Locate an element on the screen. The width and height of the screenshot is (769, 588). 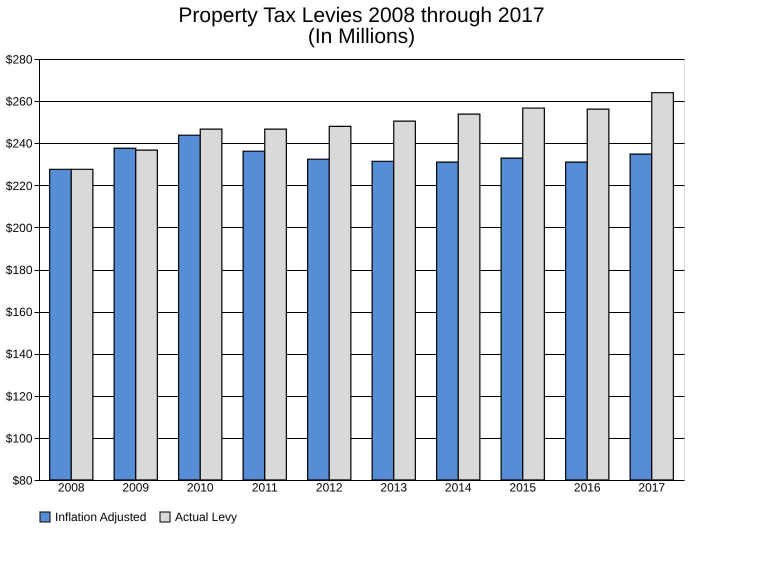
y-tick-label: $100 is located at coordinates (19, 438).